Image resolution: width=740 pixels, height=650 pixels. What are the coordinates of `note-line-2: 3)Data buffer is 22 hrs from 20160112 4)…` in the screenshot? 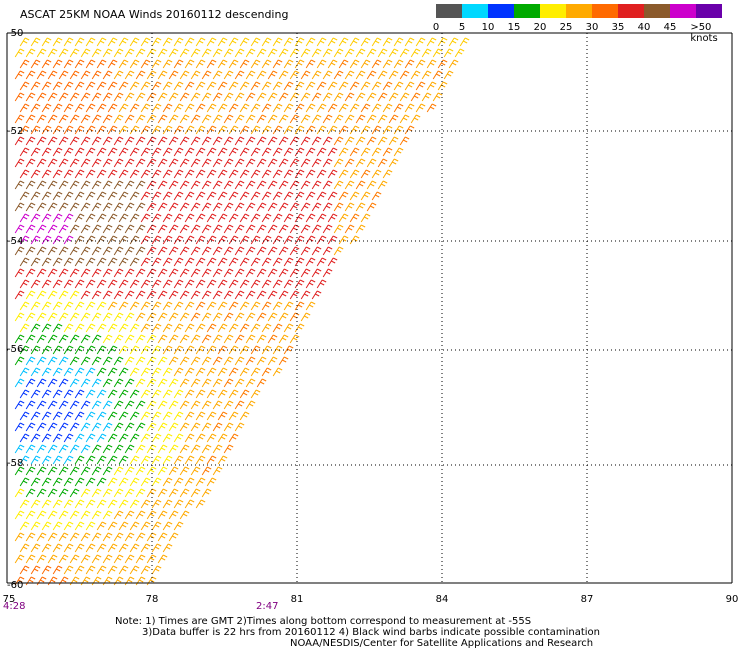 It's located at (371, 632).